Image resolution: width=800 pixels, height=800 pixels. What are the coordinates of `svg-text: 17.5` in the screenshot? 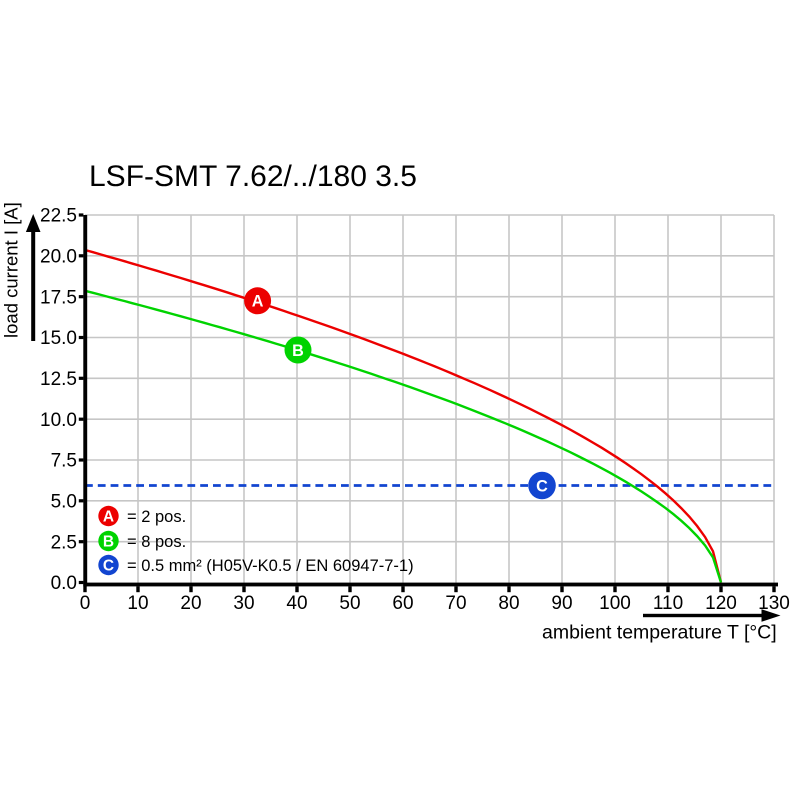 It's located at (58, 297).